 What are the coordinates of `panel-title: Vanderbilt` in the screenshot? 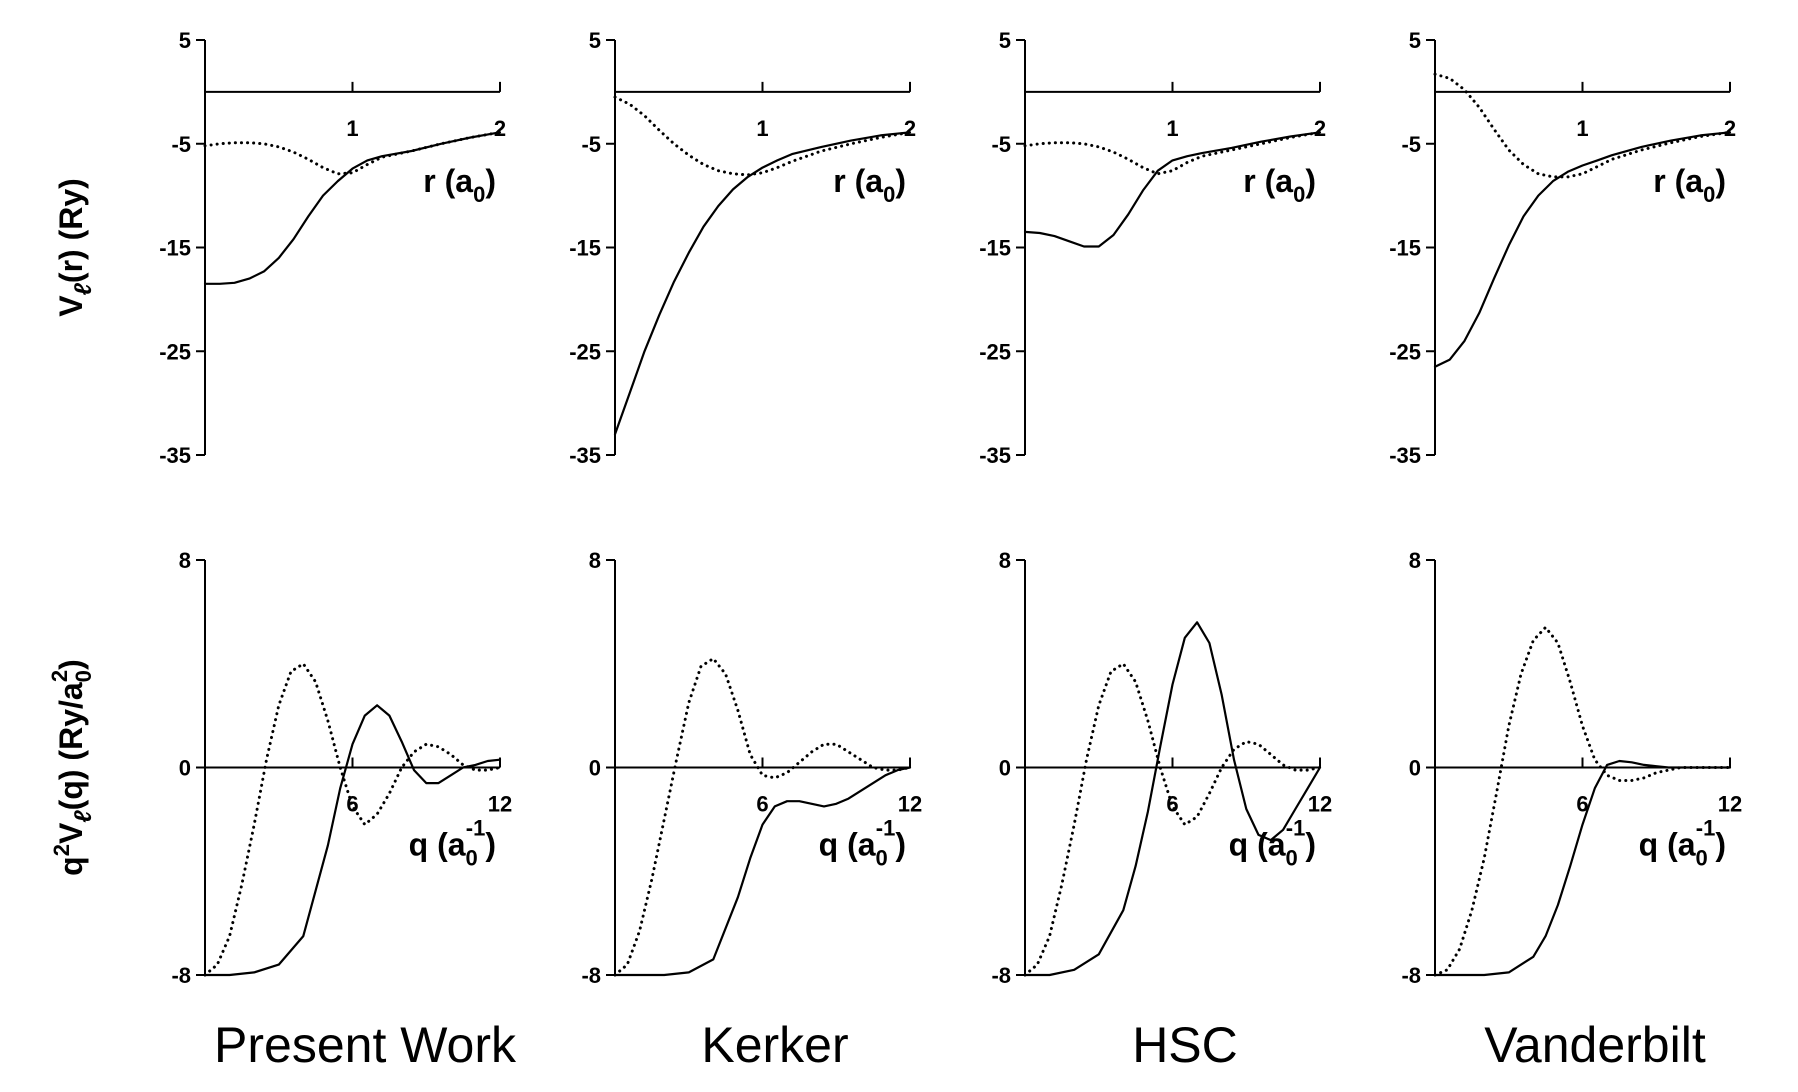 It's located at (1595, 1045).